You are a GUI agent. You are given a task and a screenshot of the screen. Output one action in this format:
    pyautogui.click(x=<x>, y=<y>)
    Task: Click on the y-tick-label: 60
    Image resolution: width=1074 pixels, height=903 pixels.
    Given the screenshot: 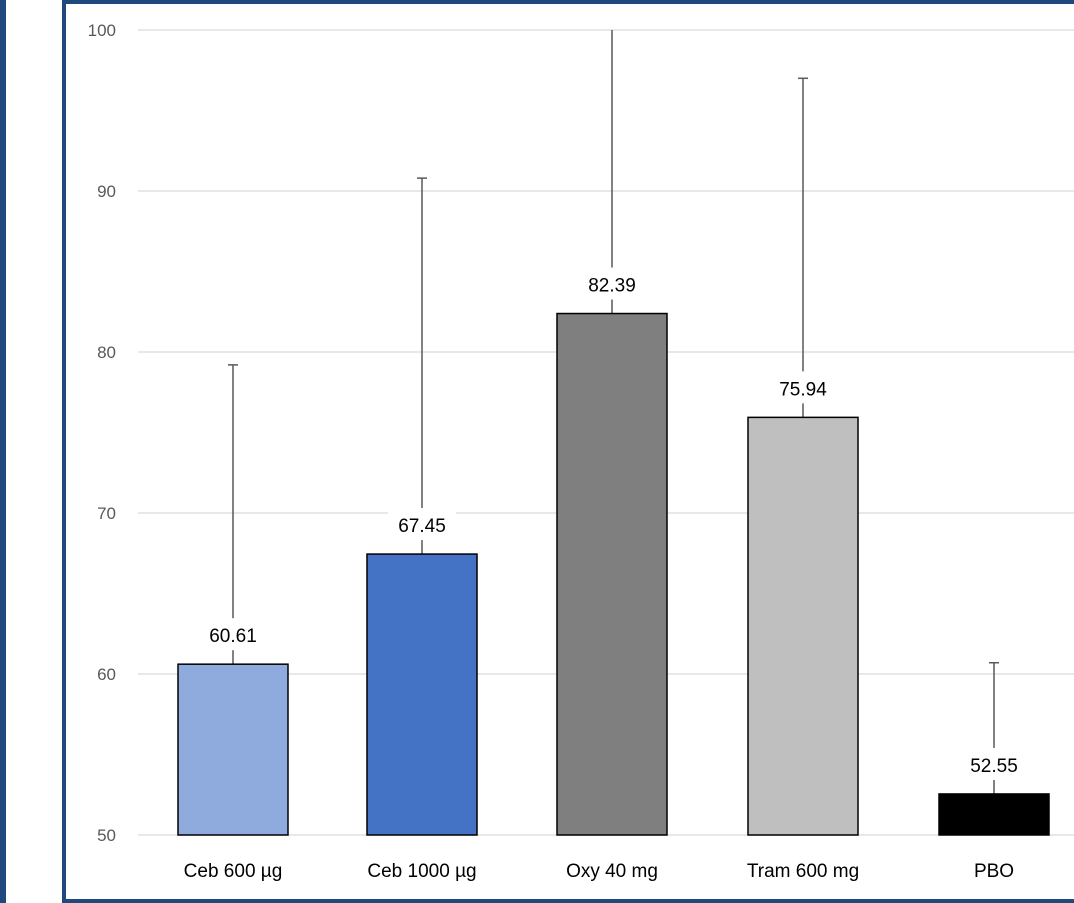 What is the action you would take?
    pyautogui.click(x=106, y=674)
    